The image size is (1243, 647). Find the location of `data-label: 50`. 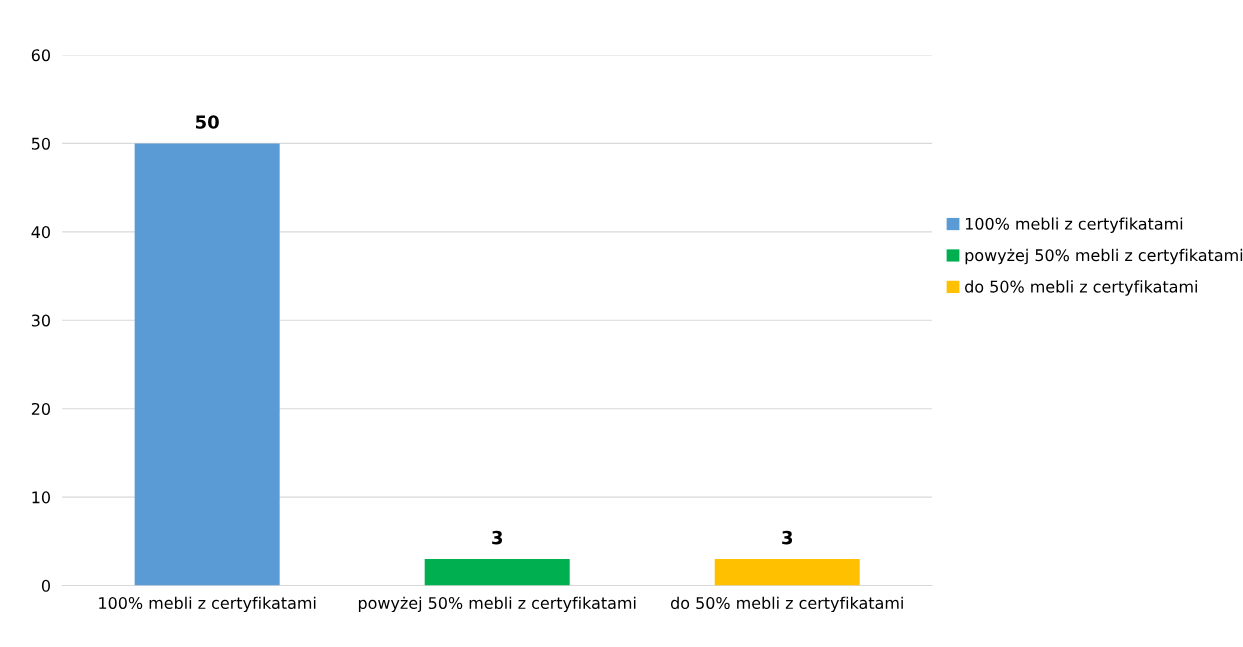

data-label: 50 is located at coordinates (207, 122).